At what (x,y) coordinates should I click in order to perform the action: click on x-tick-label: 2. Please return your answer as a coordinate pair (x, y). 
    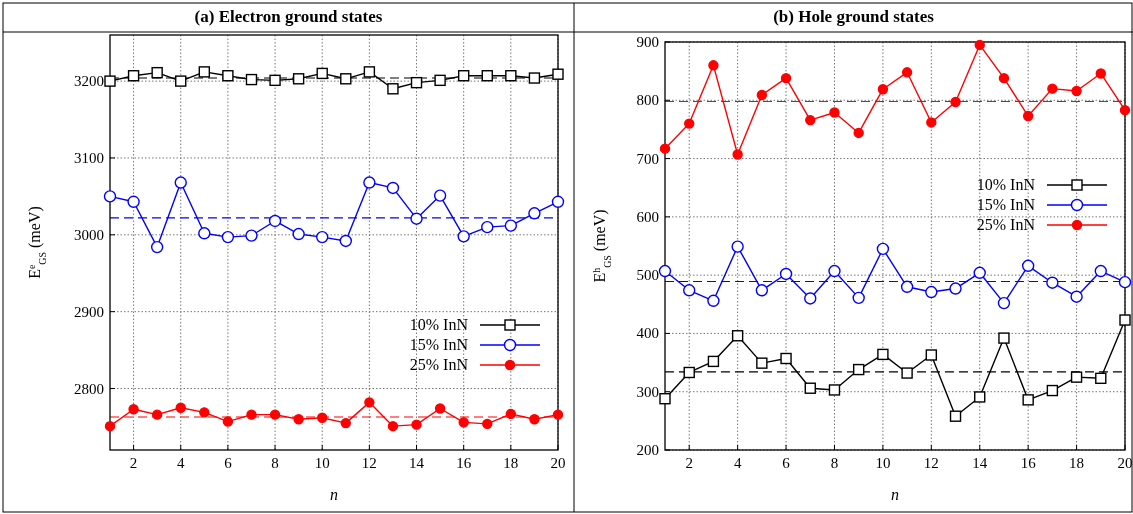
    Looking at the image, I should click on (689, 463).